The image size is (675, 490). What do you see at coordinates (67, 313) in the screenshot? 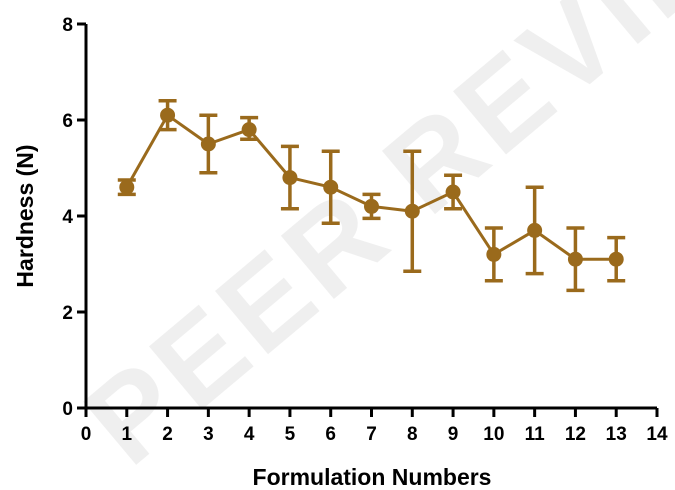
I see `y-tick-label: 2` at bounding box center [67, 313].